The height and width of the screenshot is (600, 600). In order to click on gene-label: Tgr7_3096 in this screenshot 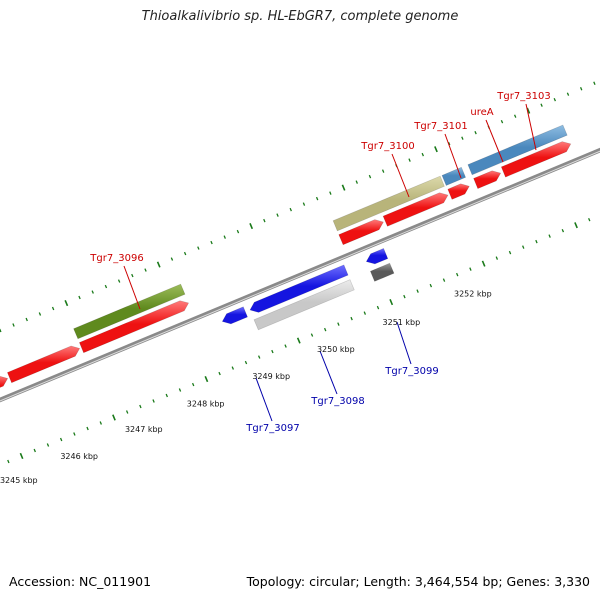, I will do `click(116, 258)`.